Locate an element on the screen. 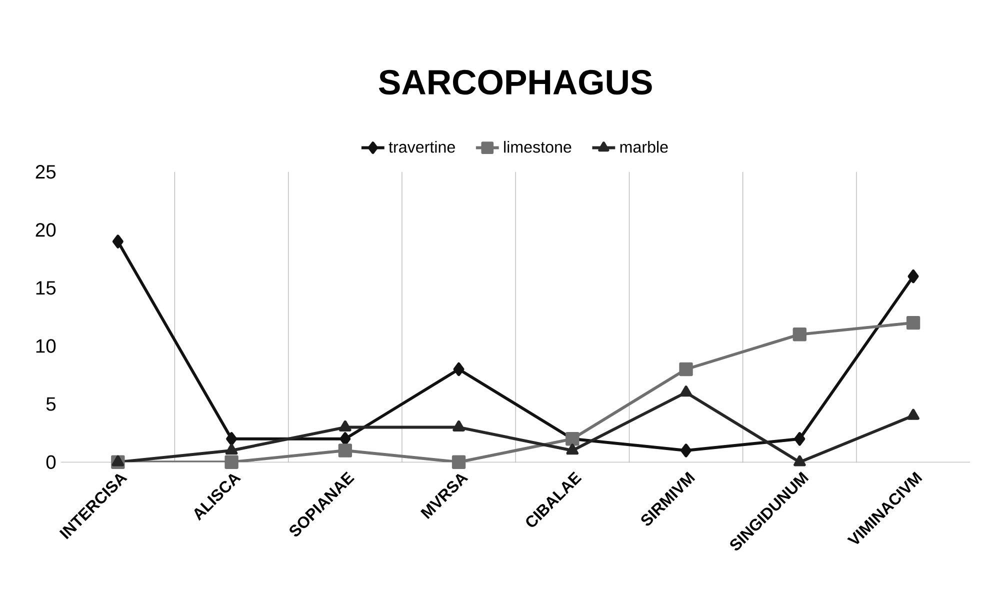 The image size is (993, 592). legend-label: marble is located at coordinates (644, 146).